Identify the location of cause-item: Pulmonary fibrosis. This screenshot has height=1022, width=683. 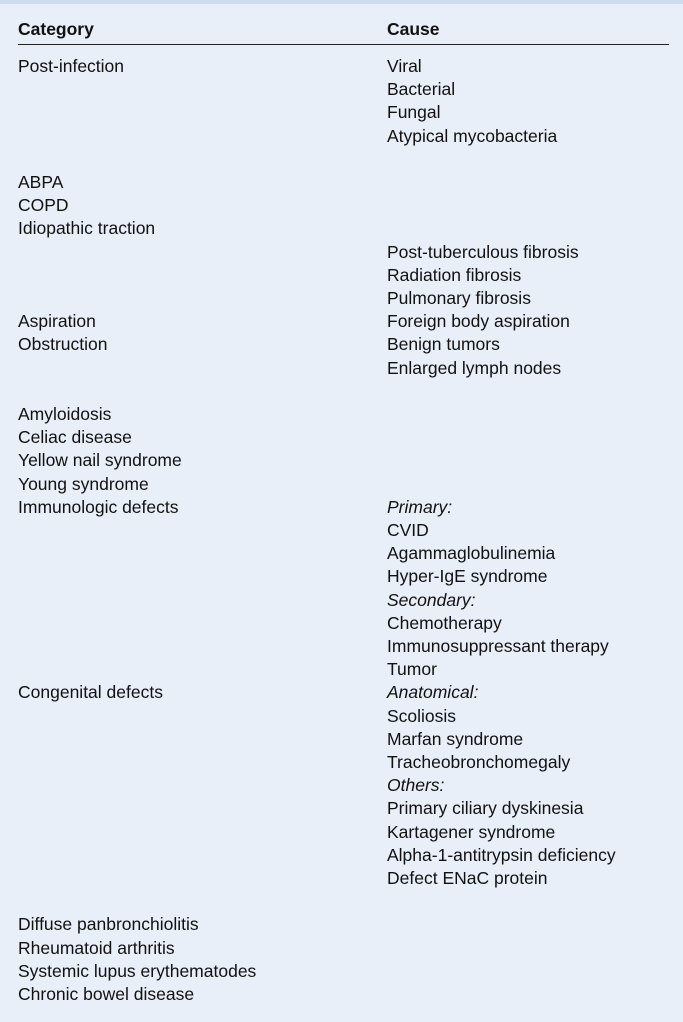
(459, 298).